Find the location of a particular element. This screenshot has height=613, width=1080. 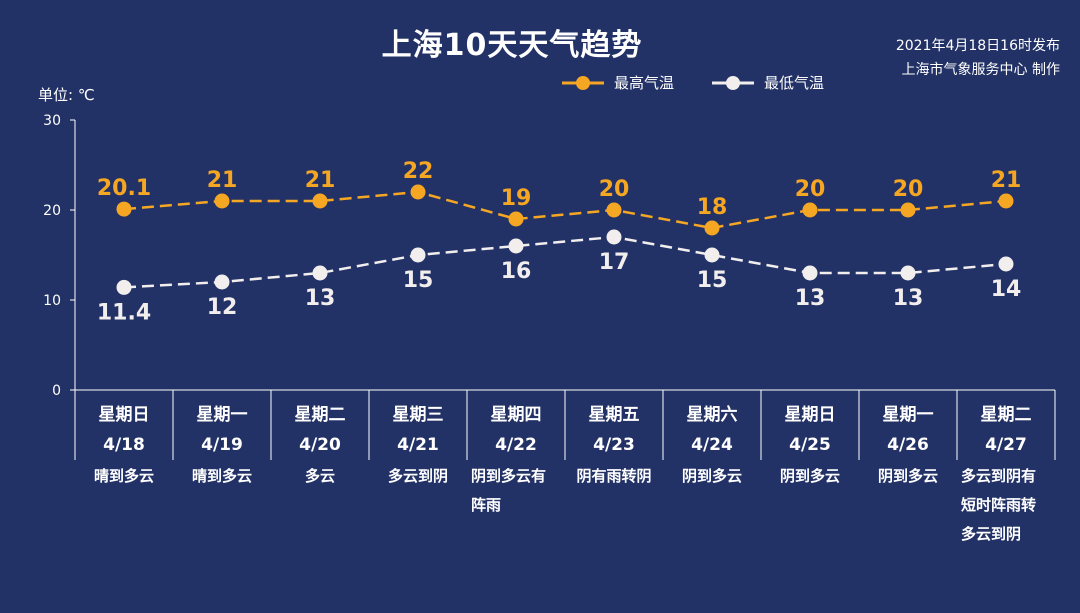

date-label: 4/25 is located at coordinates (810, 445).